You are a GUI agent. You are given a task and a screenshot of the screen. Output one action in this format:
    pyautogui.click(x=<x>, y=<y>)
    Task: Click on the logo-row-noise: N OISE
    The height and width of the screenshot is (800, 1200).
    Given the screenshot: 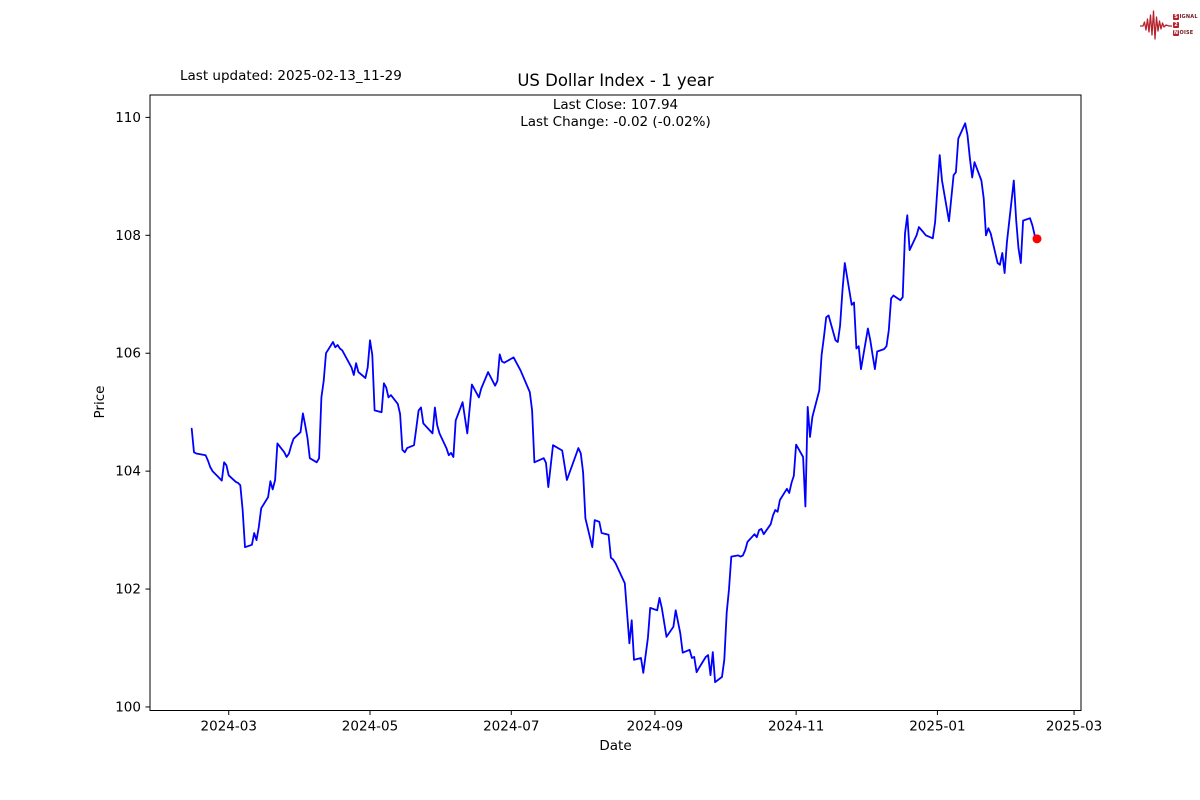 What is the action you would take?
    pyautogui.click(x=1183, y=33)
    